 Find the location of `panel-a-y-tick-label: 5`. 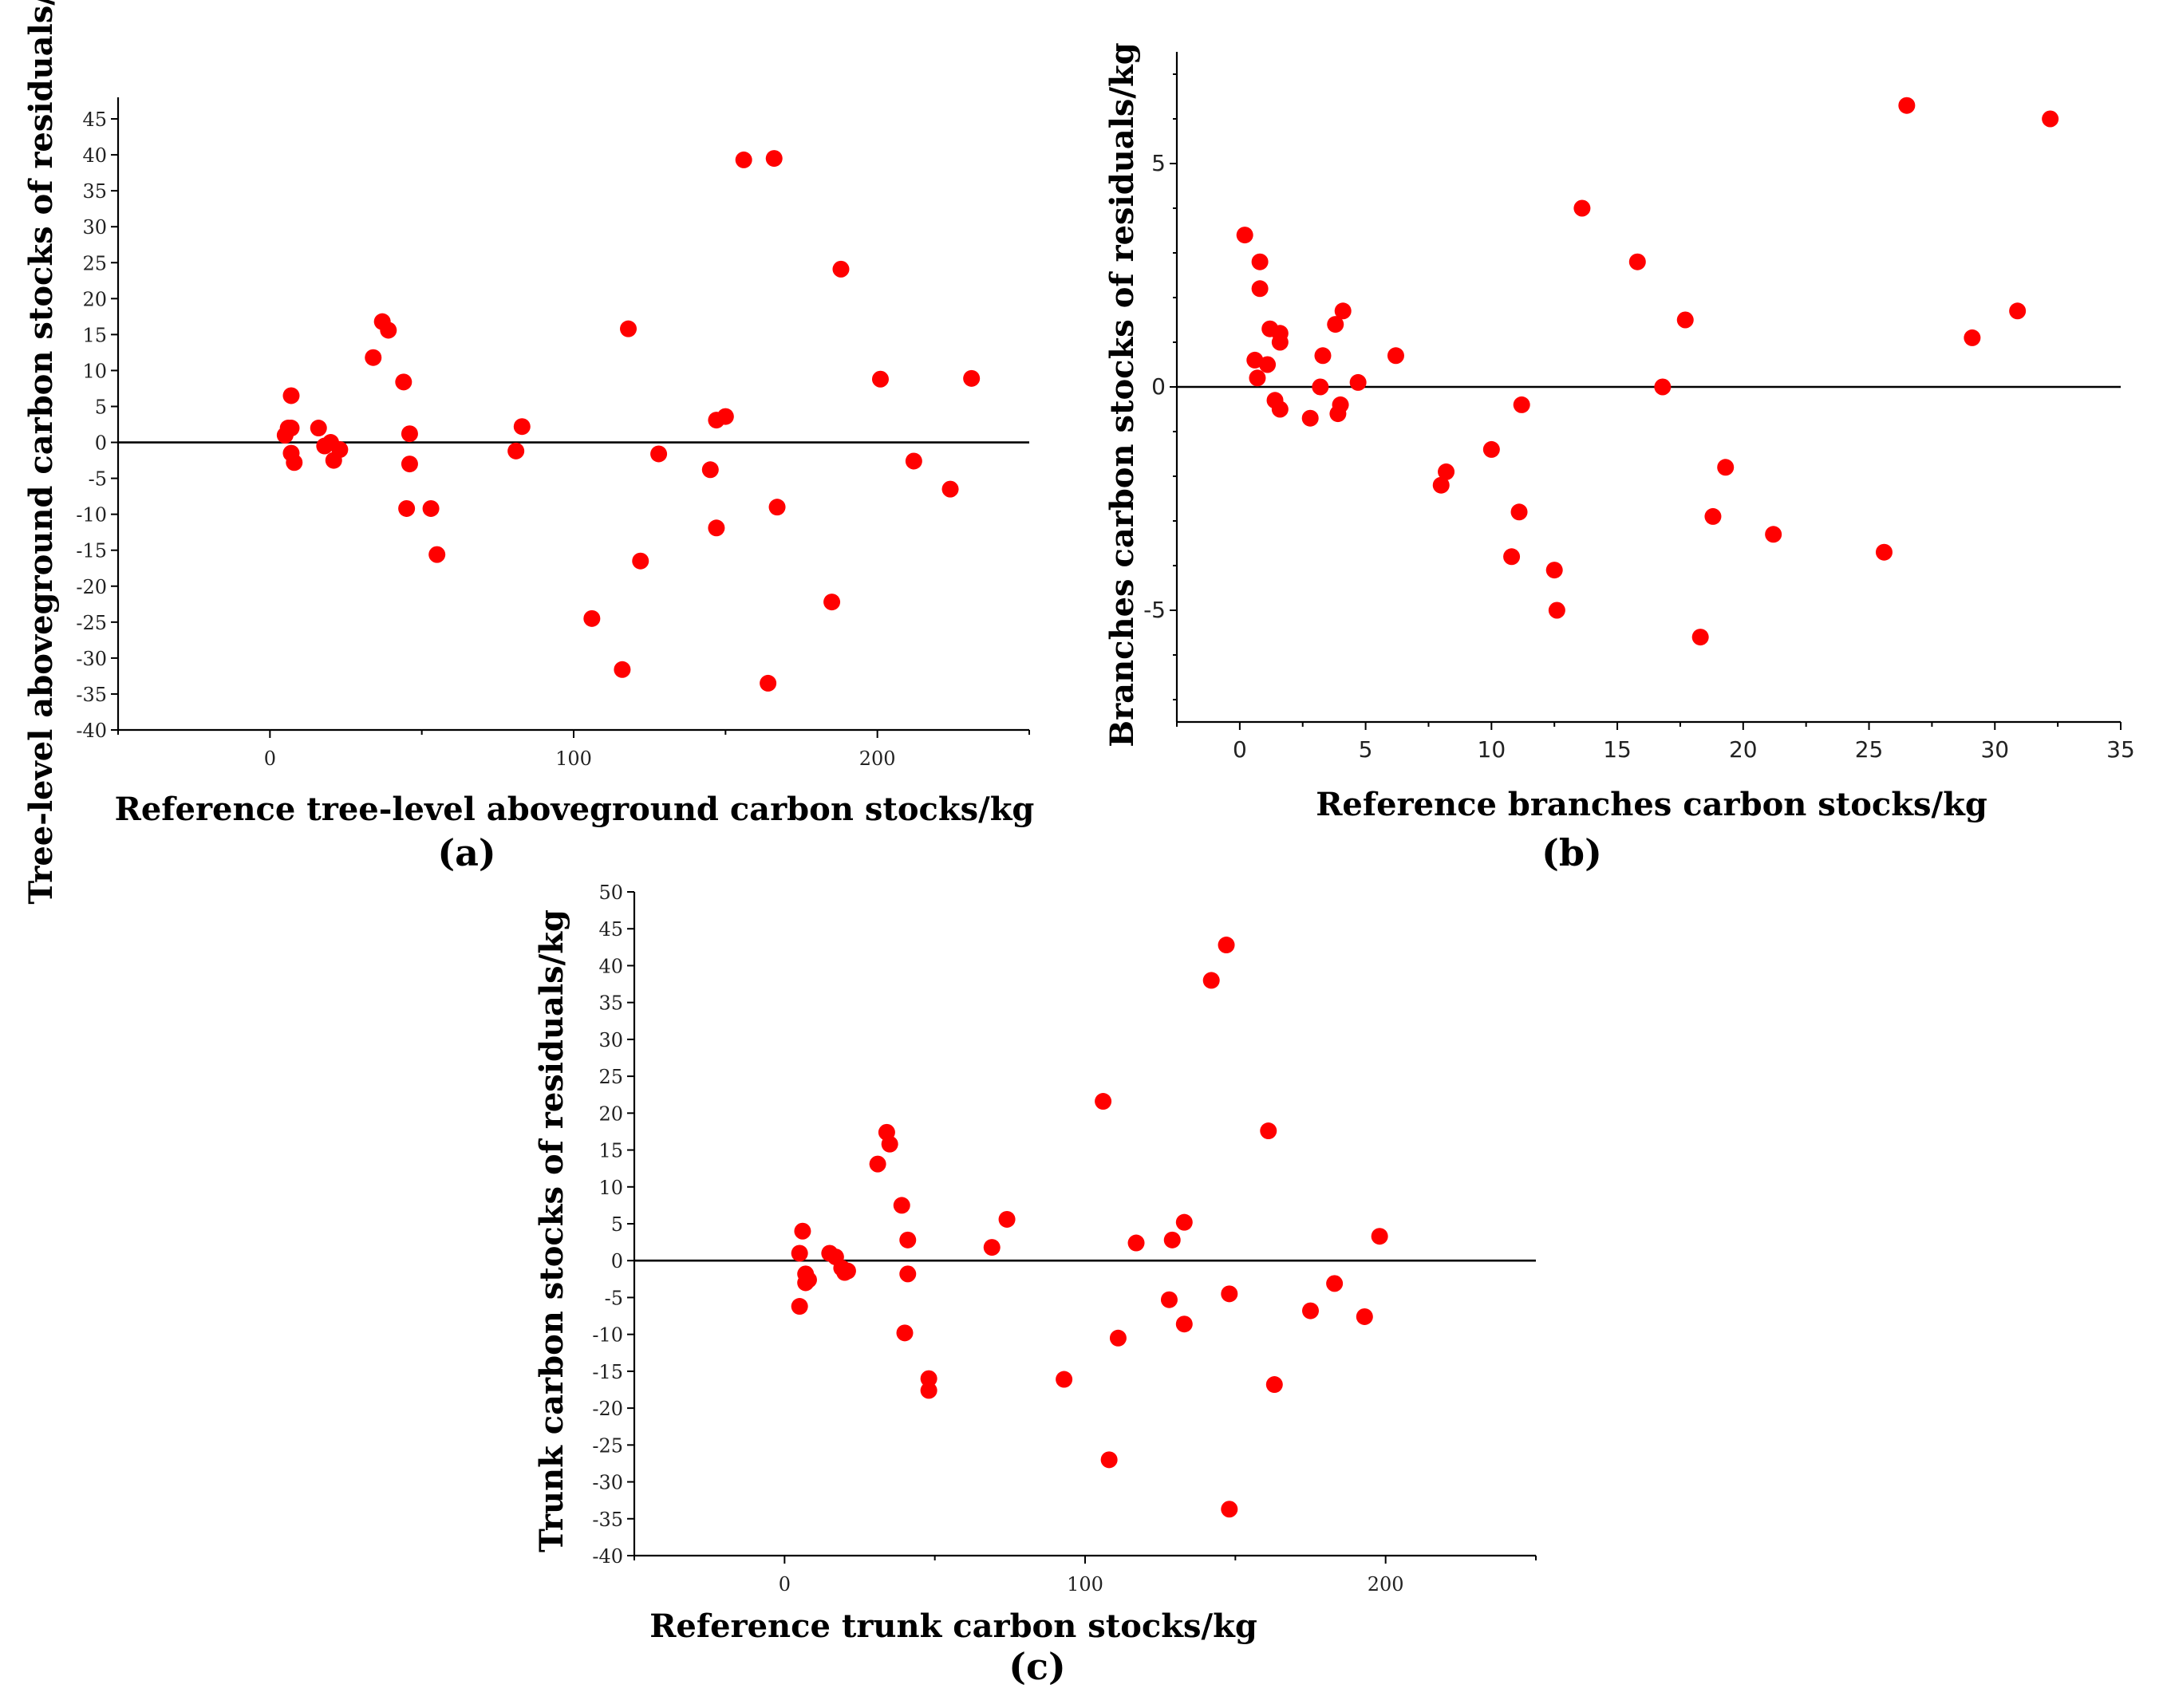

panel-a-y-tick-label: 5 is located at coordinates (101, 407).